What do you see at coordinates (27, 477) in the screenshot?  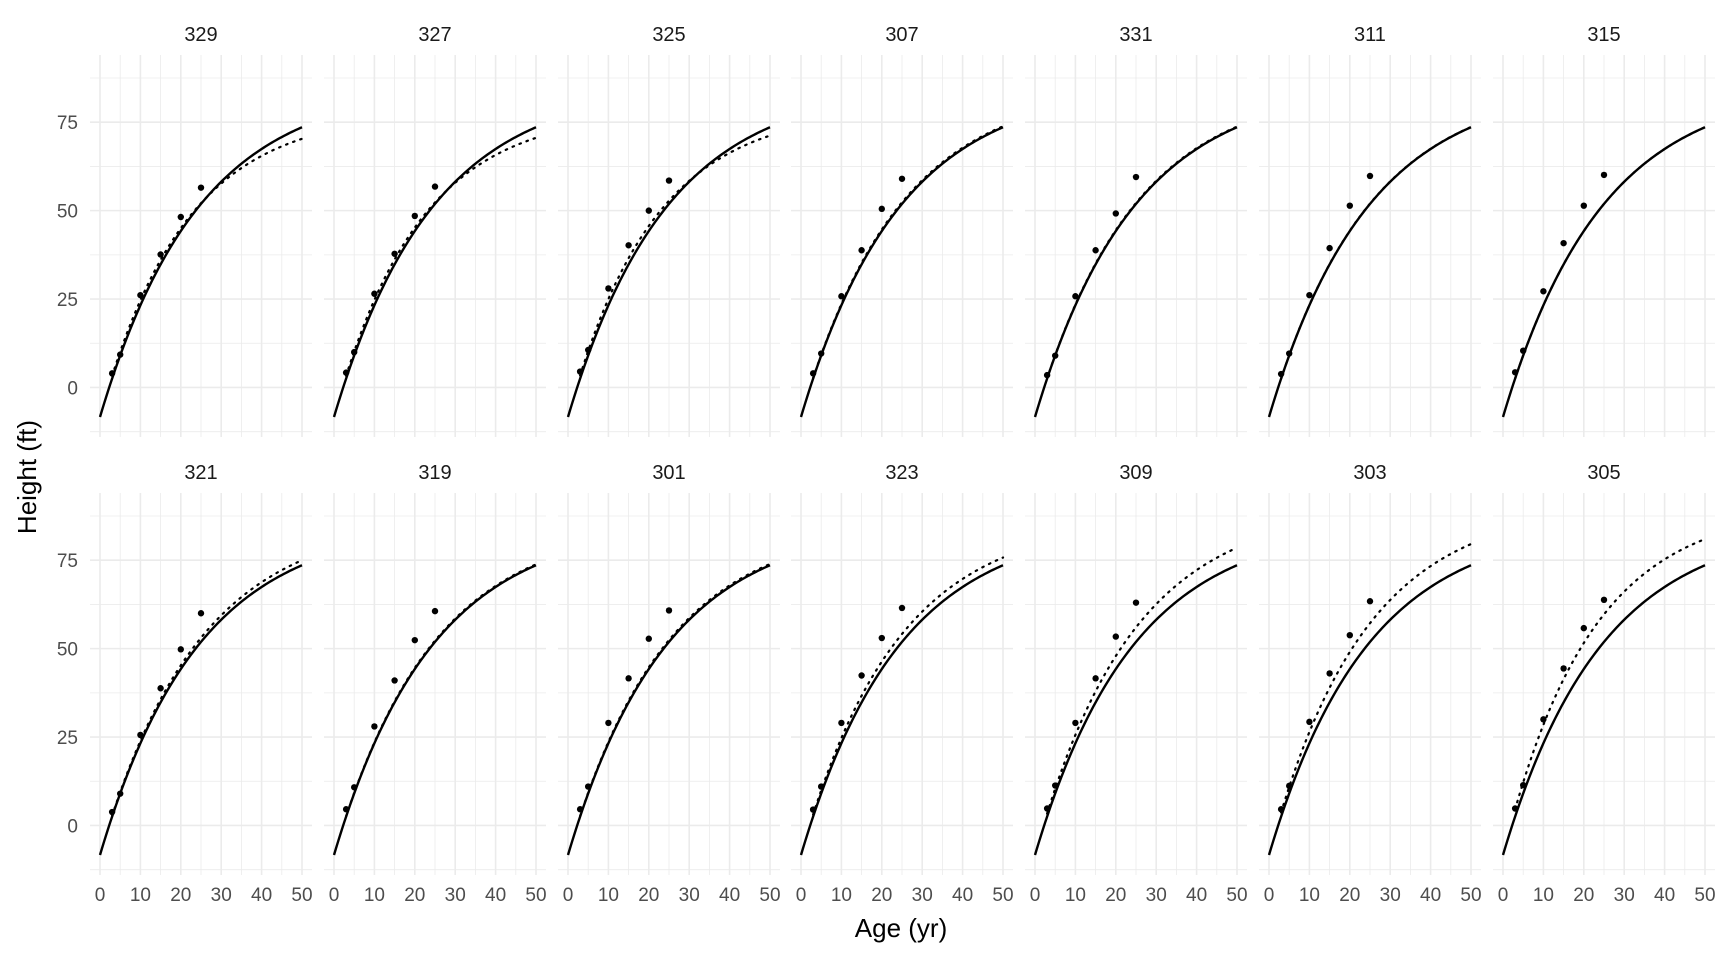 I see `y-axis-title: Height (ft)` at bounding box center [27, 477].